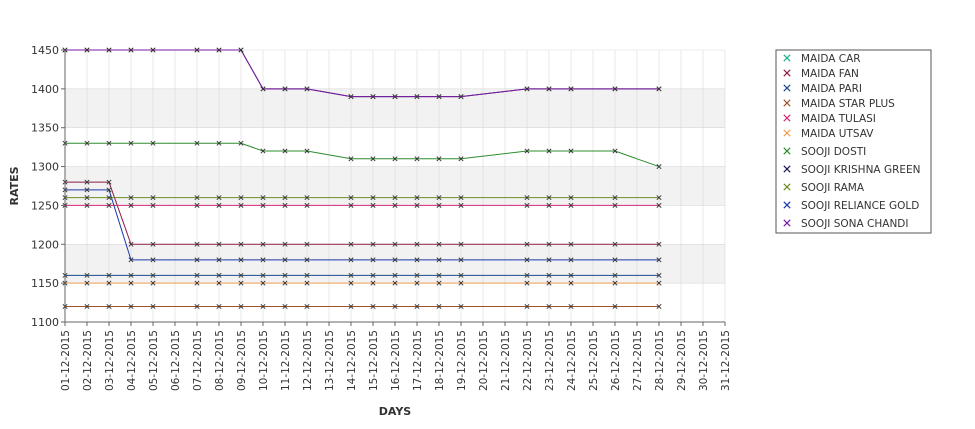 The image size is (975, 429). I want to click on legend-item: SOOJI RELIANCE GOLD, so click(851, 206).